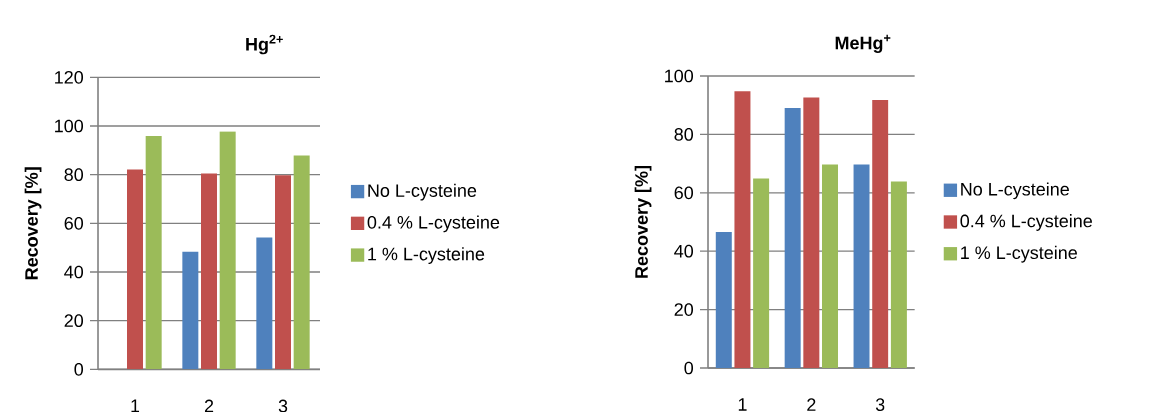 This screenshot has height=412, width=1150. What do you see at coordinates (69, 77) in the screenshot?
I see `y-tick-label: 120` at bounding box center [69, 77].